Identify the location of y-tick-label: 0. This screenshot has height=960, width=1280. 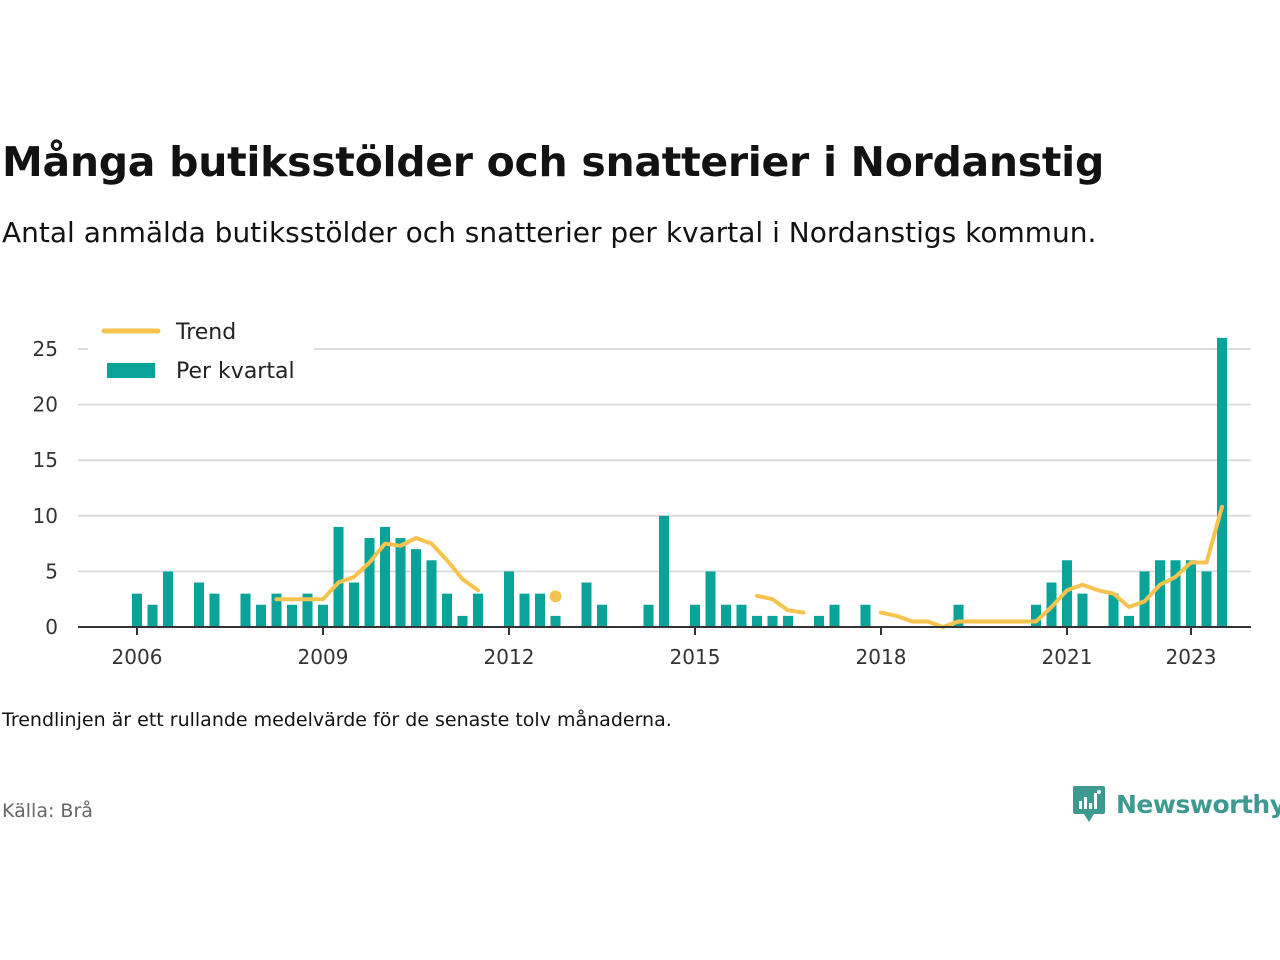
(51, 627).